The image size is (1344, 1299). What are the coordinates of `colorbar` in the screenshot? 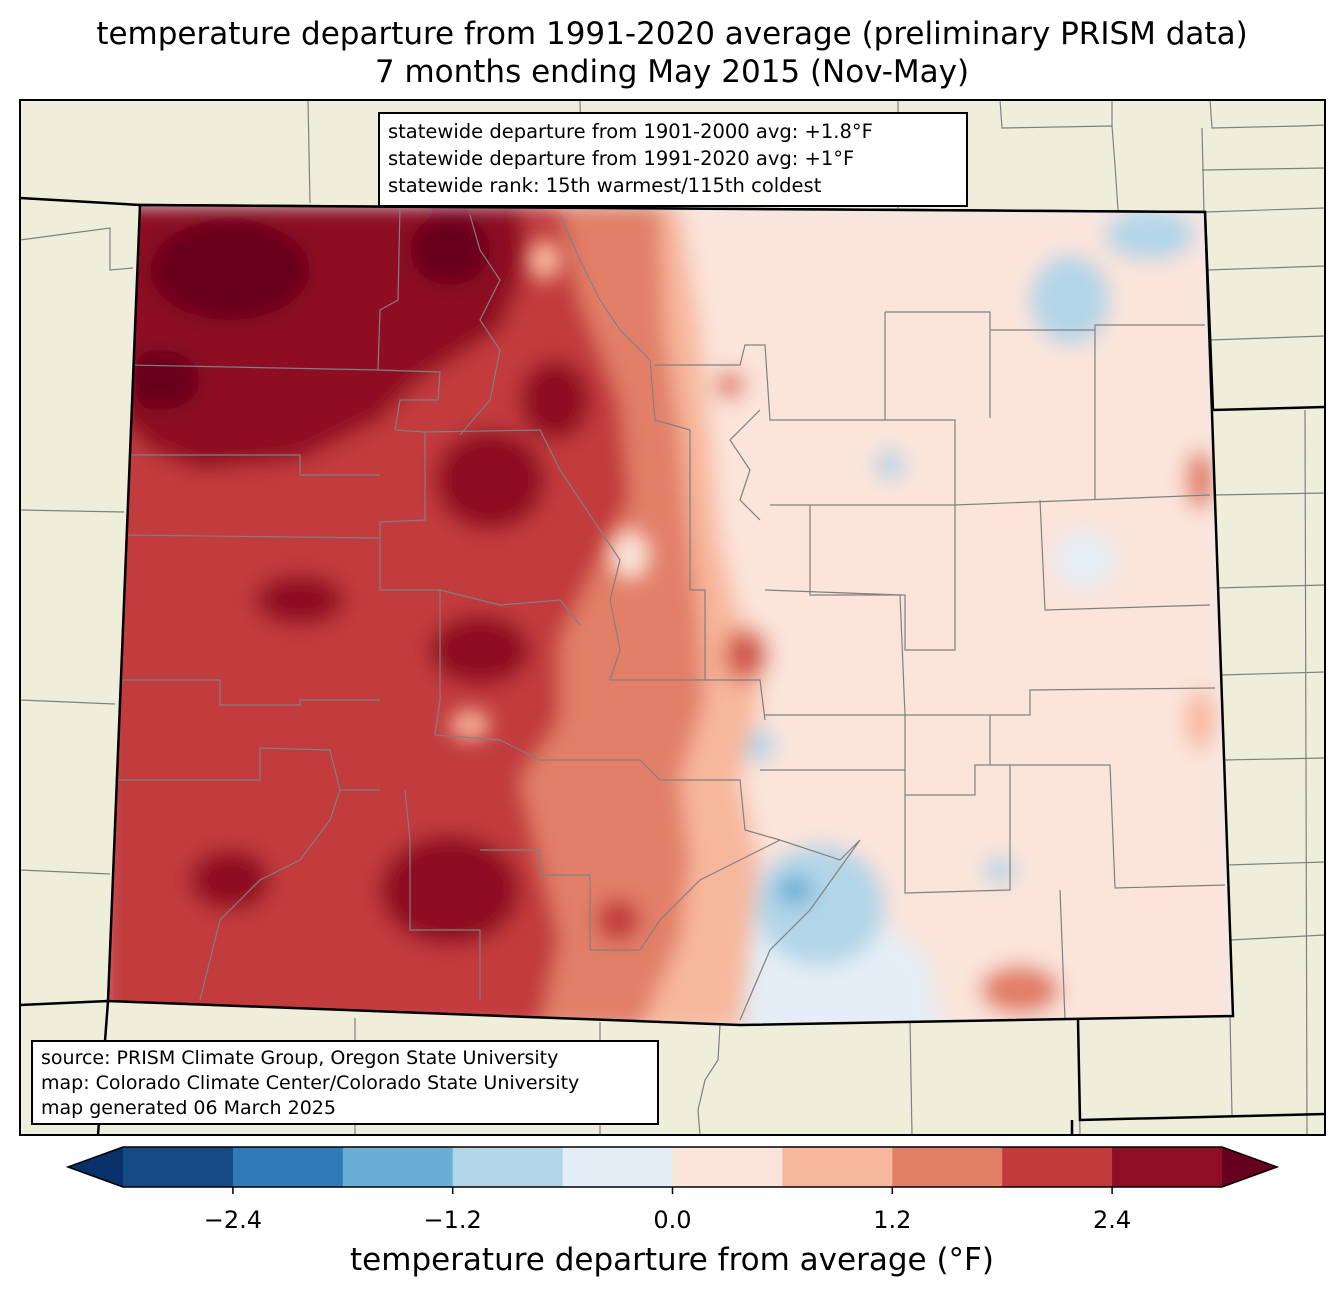 It's located at (672, 1170).